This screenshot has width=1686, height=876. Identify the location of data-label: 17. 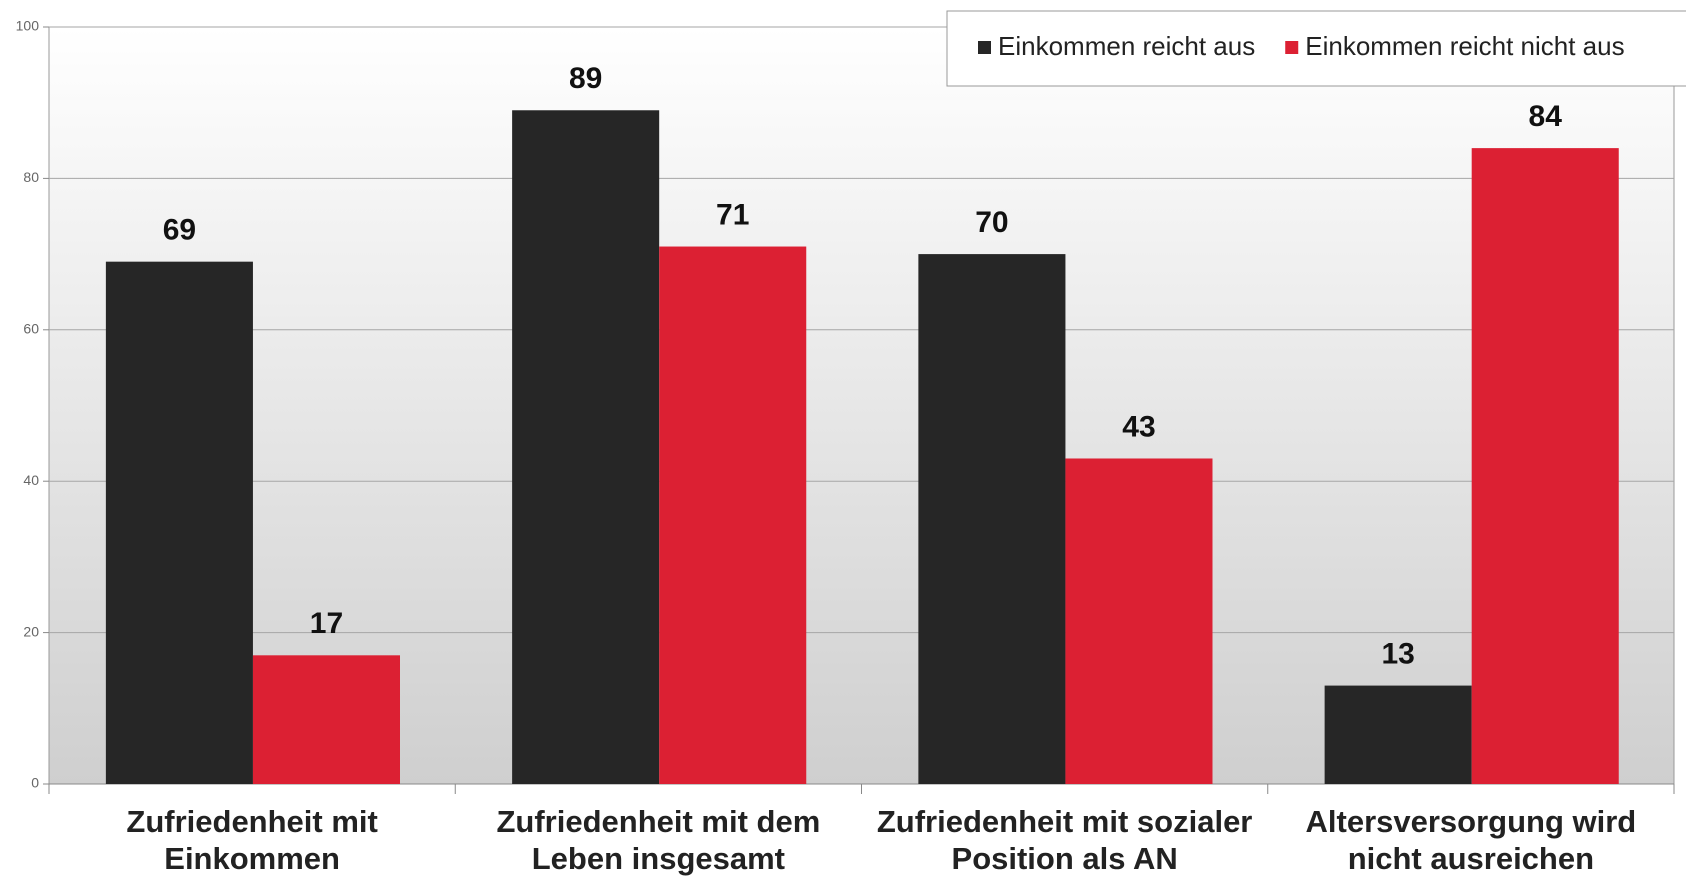
(326, 623).